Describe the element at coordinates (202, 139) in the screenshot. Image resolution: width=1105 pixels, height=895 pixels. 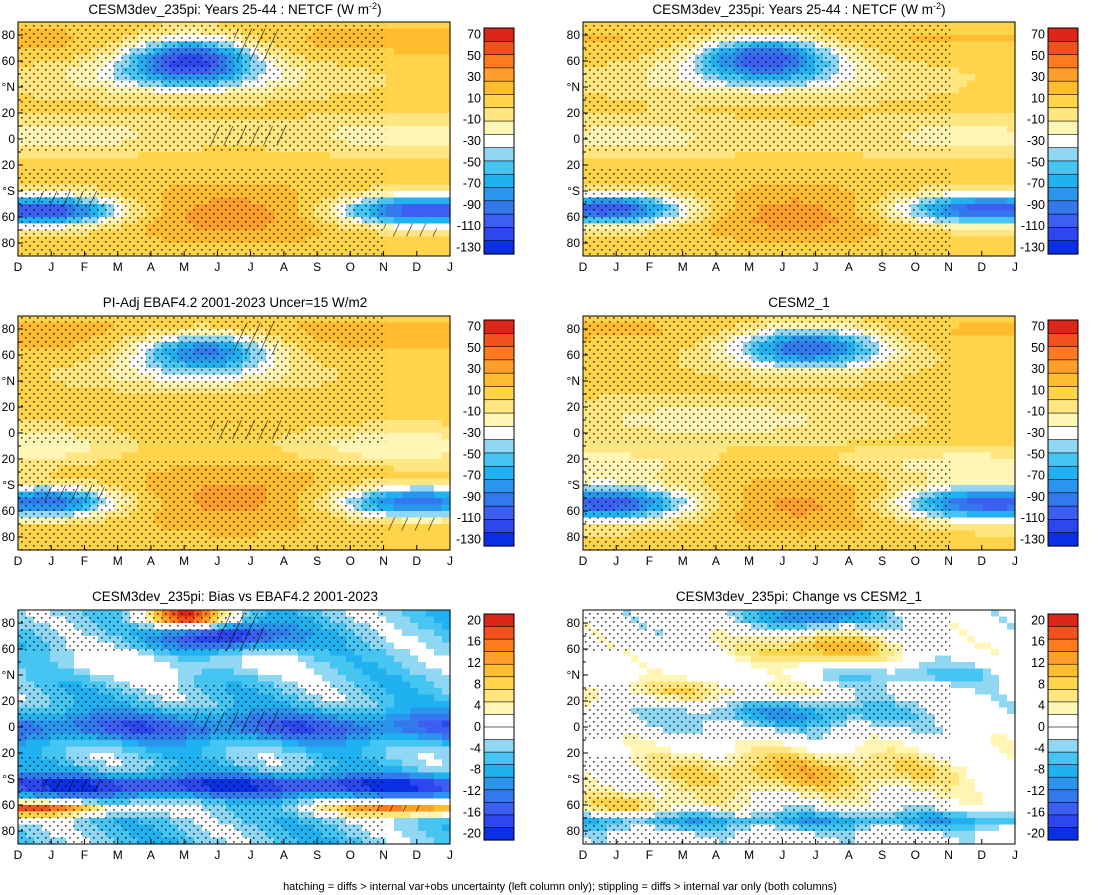
I see `stippling-overlay` at that location.